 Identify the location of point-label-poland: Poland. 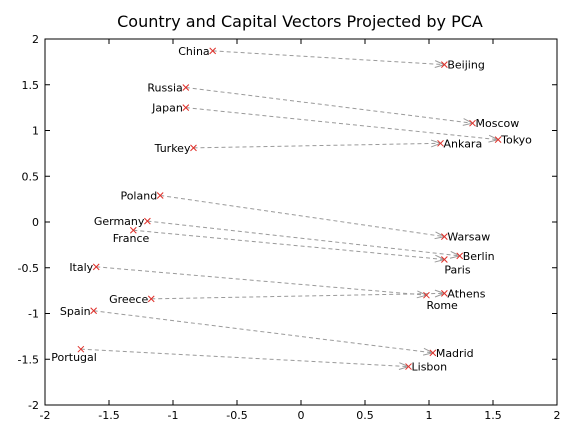
(138, 195).